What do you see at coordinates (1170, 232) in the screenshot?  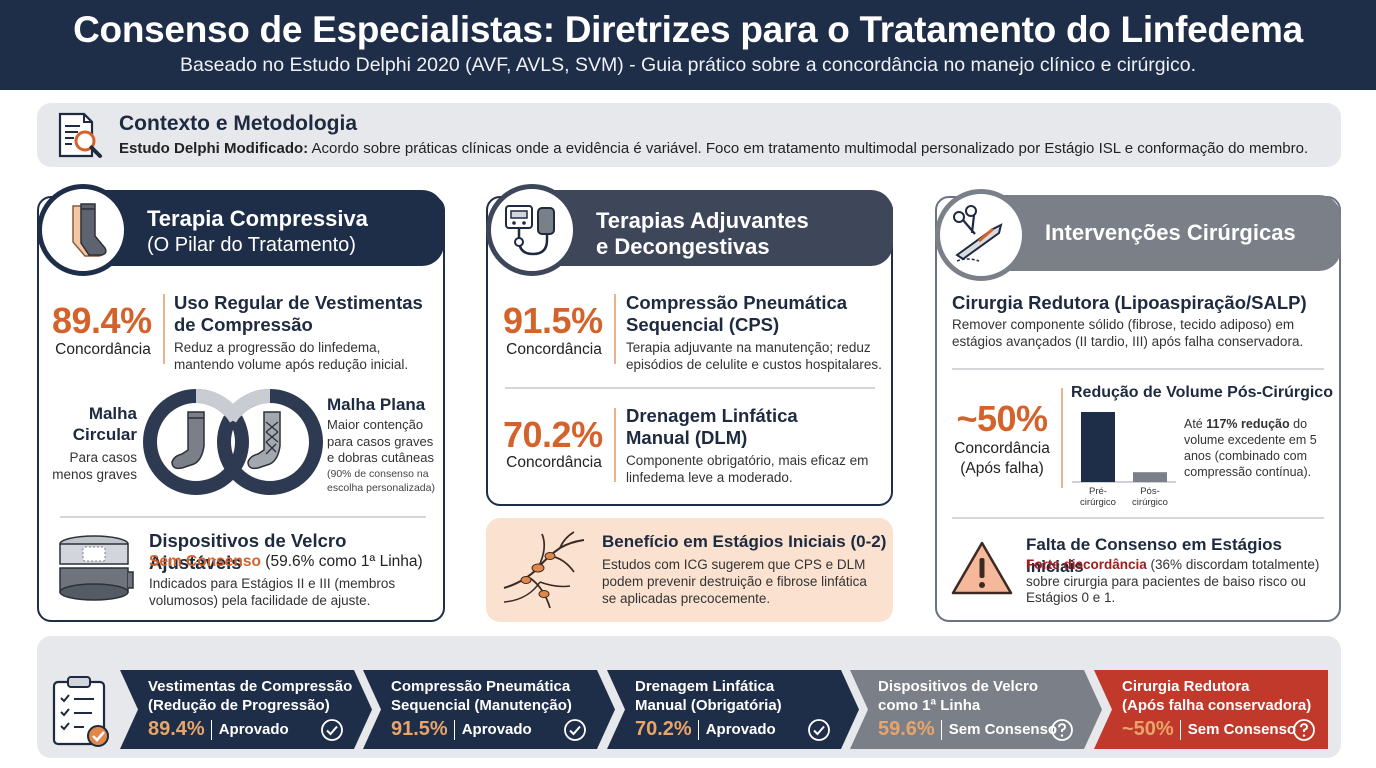 I see `surgical-title: Intervenções Cirúrgicas` at bounding box center [1170, 232].